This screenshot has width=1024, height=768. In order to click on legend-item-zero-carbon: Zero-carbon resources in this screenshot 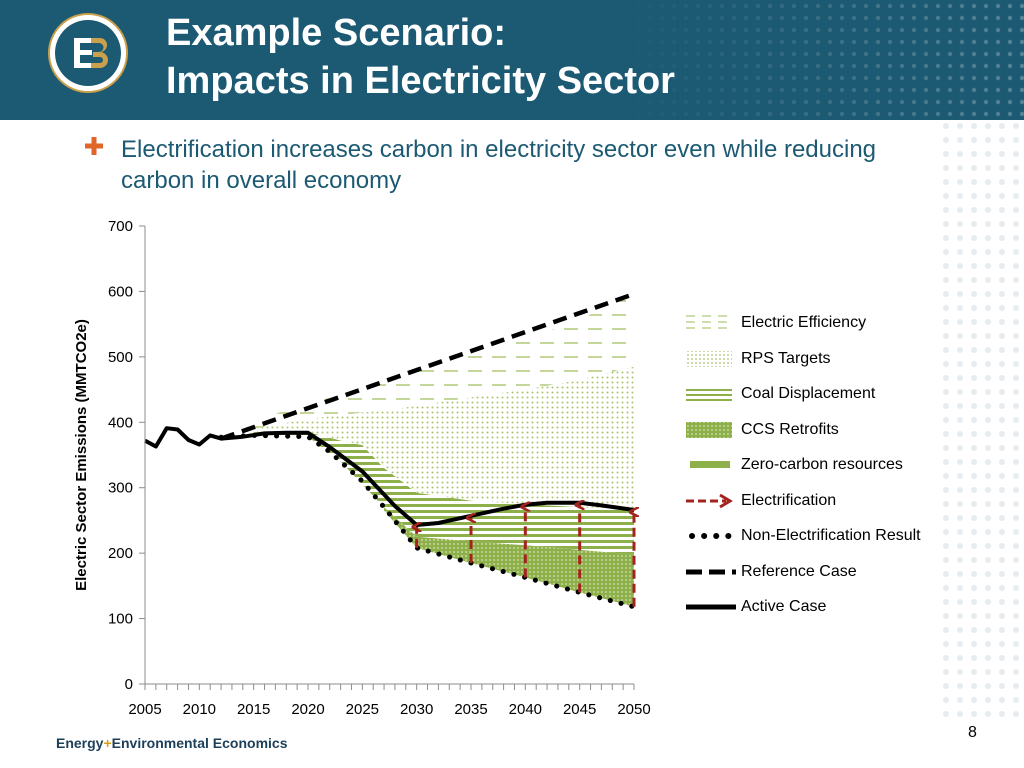, I will do `click(836, 465)`.